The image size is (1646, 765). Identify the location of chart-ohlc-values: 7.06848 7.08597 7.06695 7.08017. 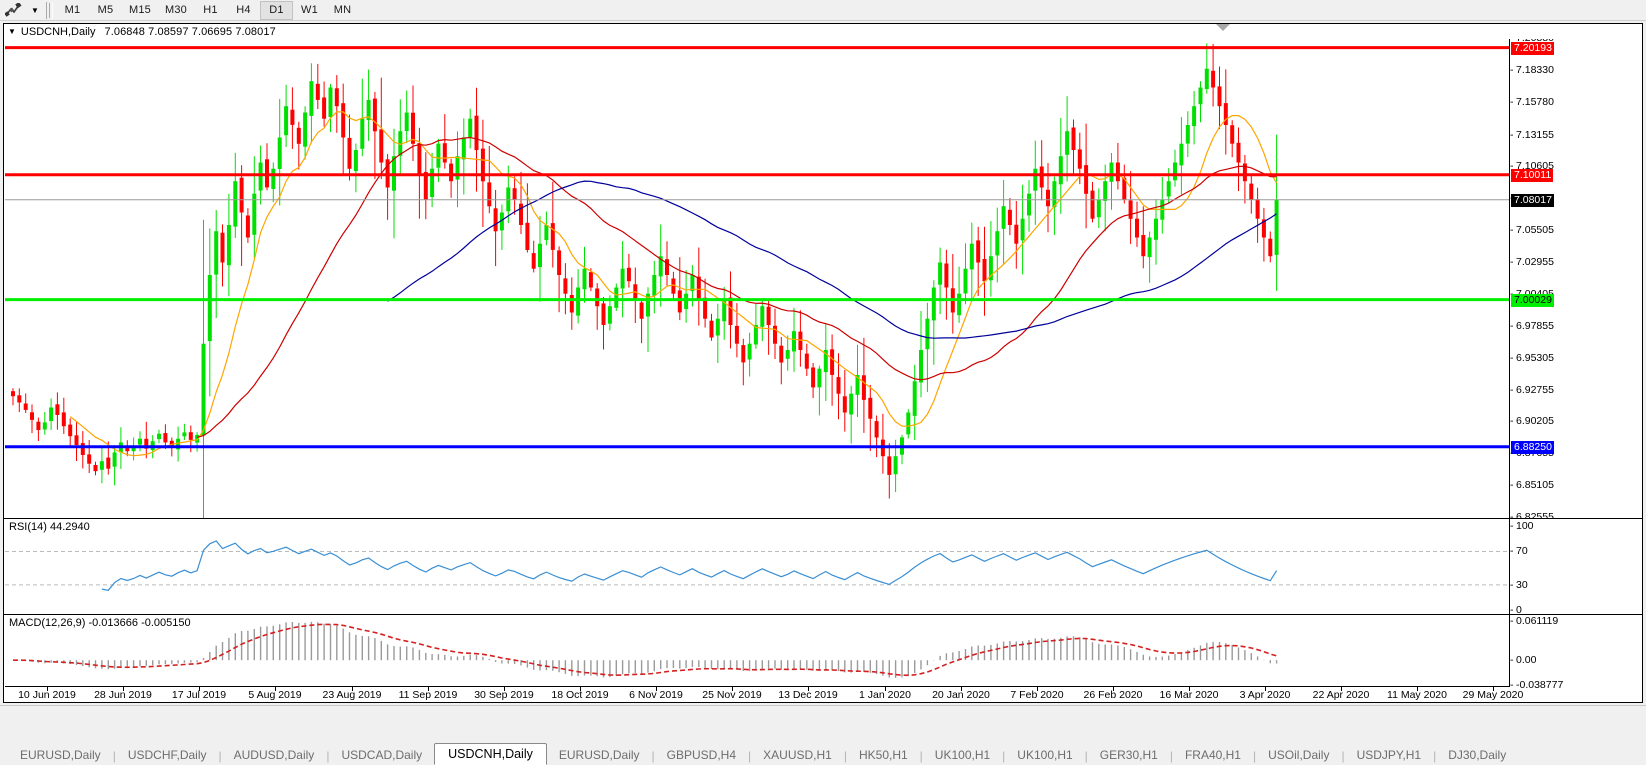
(190, 31).